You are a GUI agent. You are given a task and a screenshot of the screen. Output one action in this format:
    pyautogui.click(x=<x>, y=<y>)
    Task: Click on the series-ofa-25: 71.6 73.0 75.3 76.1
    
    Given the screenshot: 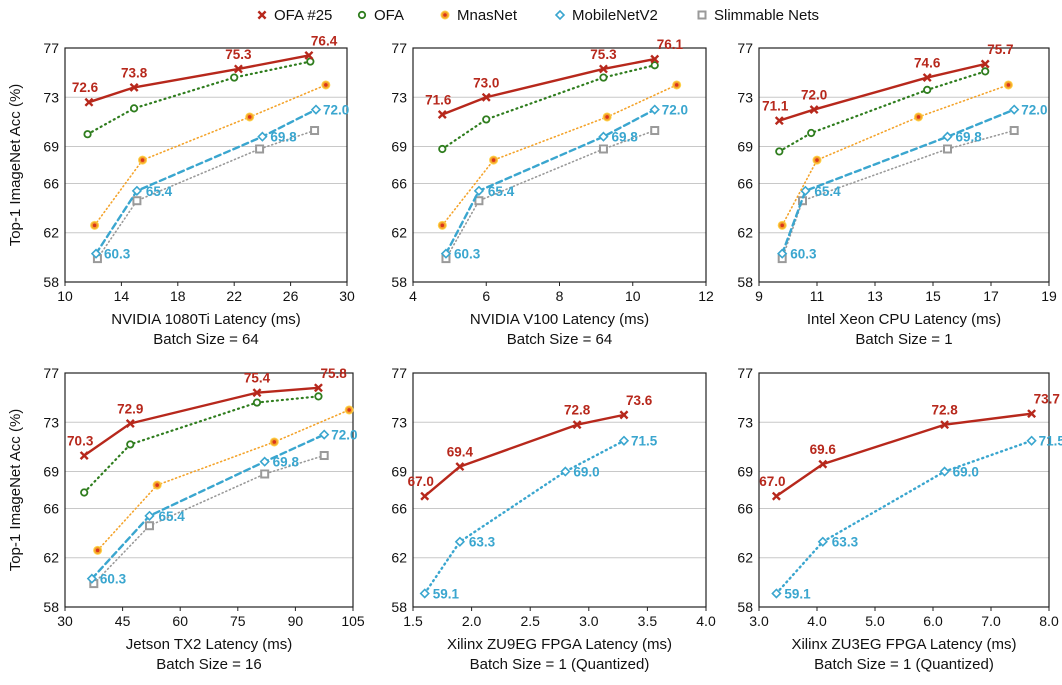 What is the action you would take?
    pyautogui.click(x=554, y=78)
    